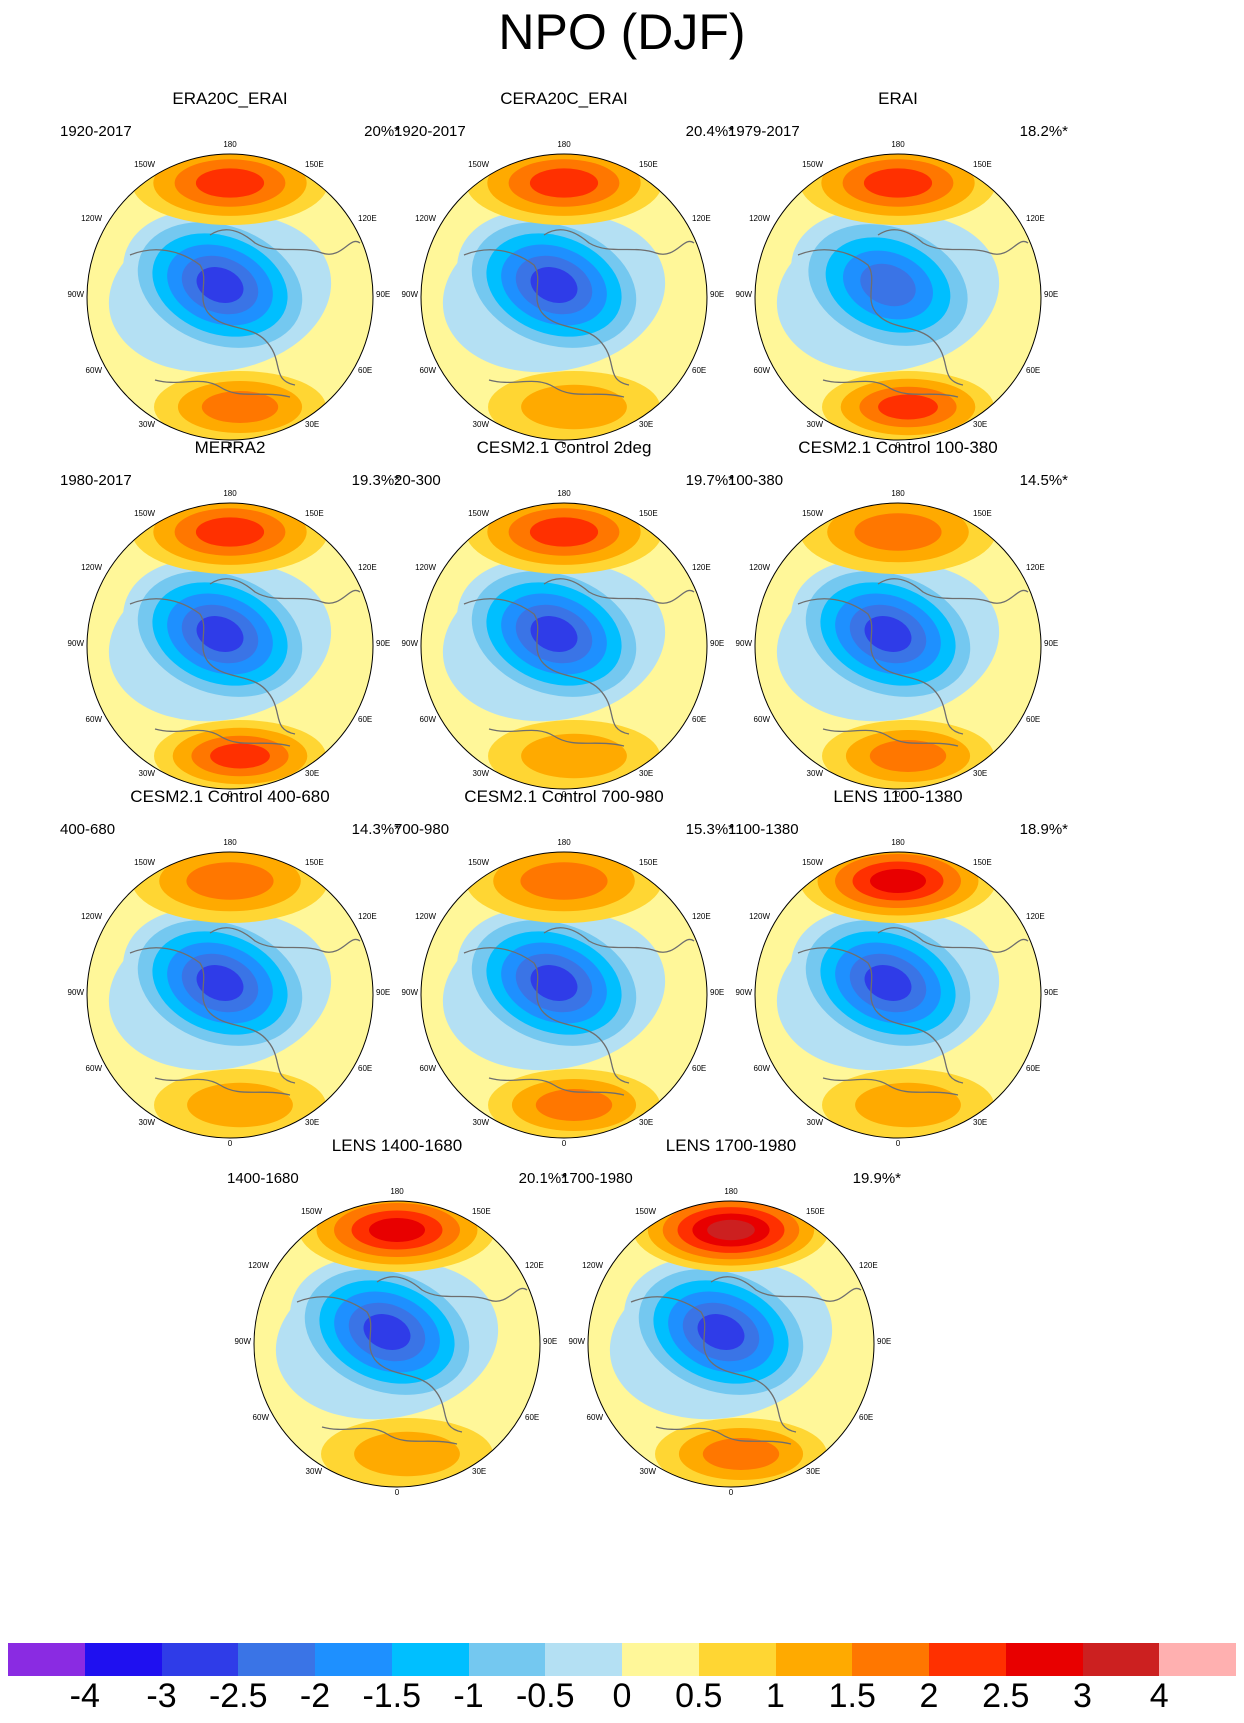 The width and height of the screenshot is (1244, 1723). What do you see at coordinates (1082, 1696) in the screenshot?
I see `colorbar-tick-label: 3` at bounding box center [1082, 1696].